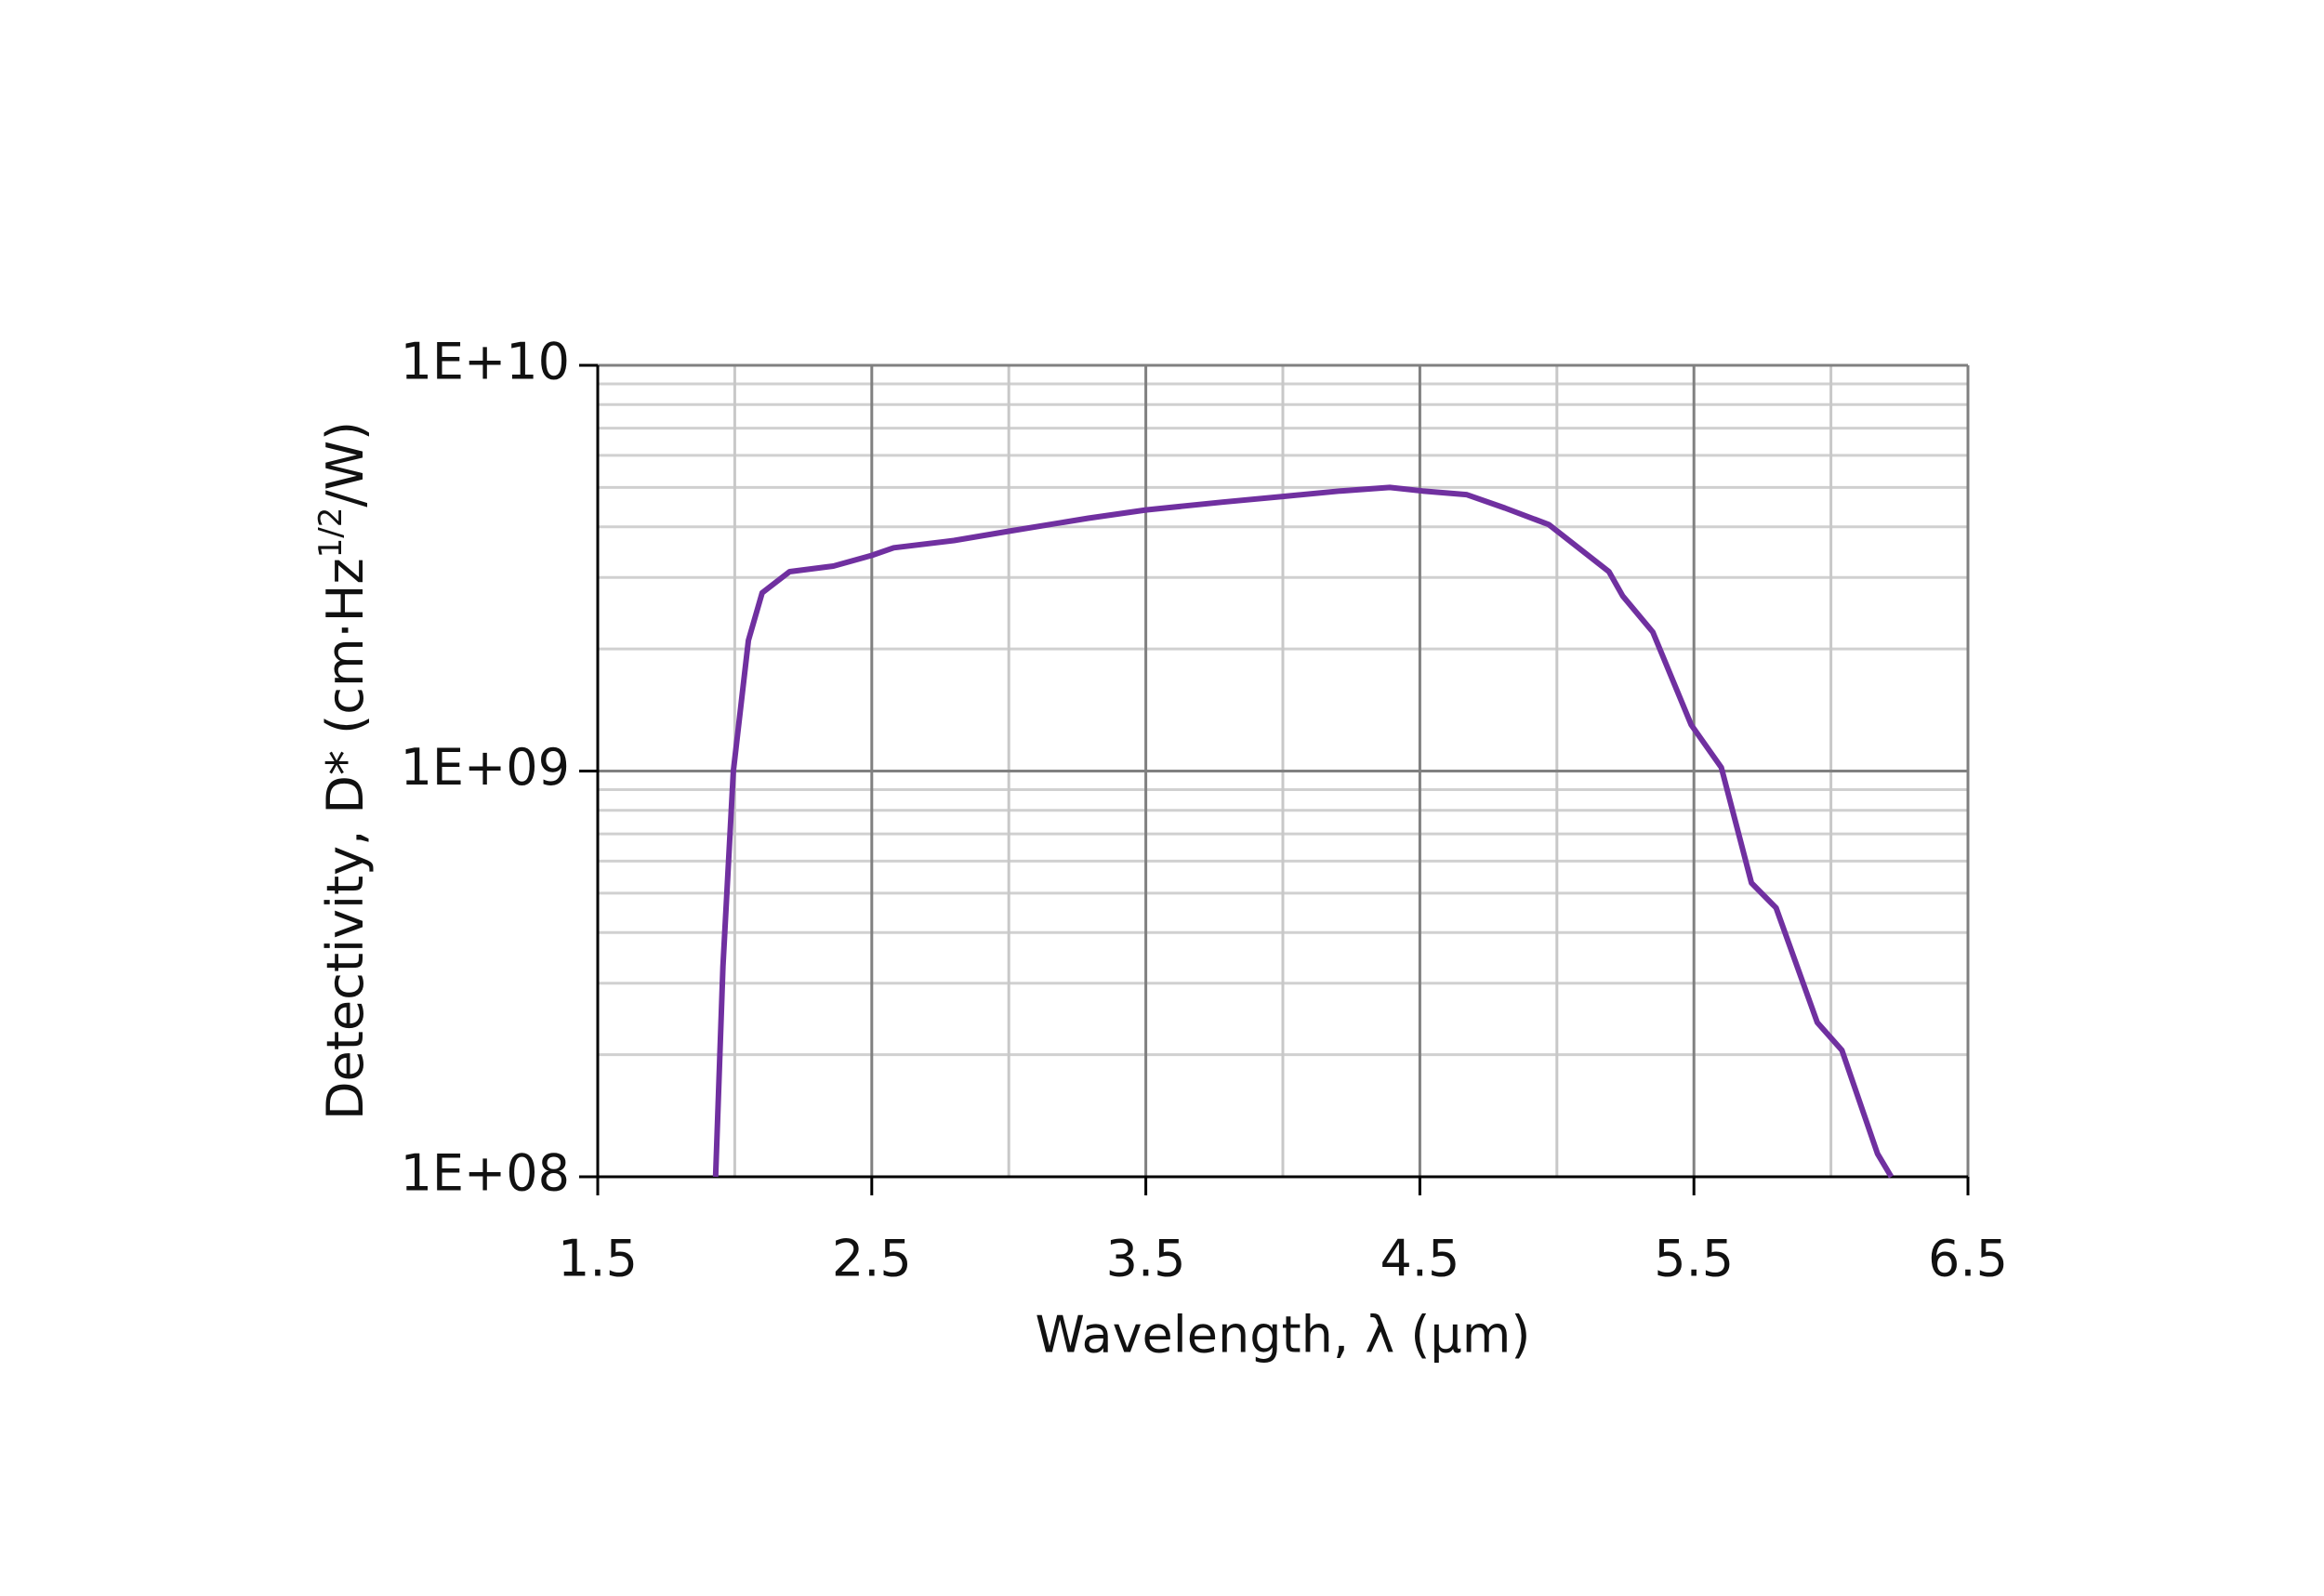 The width and height of the screenshot is (2324, 1596). I want to click on y-axis-label: Detectivity, D* (cm·Hz1/2/W), so click(343, 771).